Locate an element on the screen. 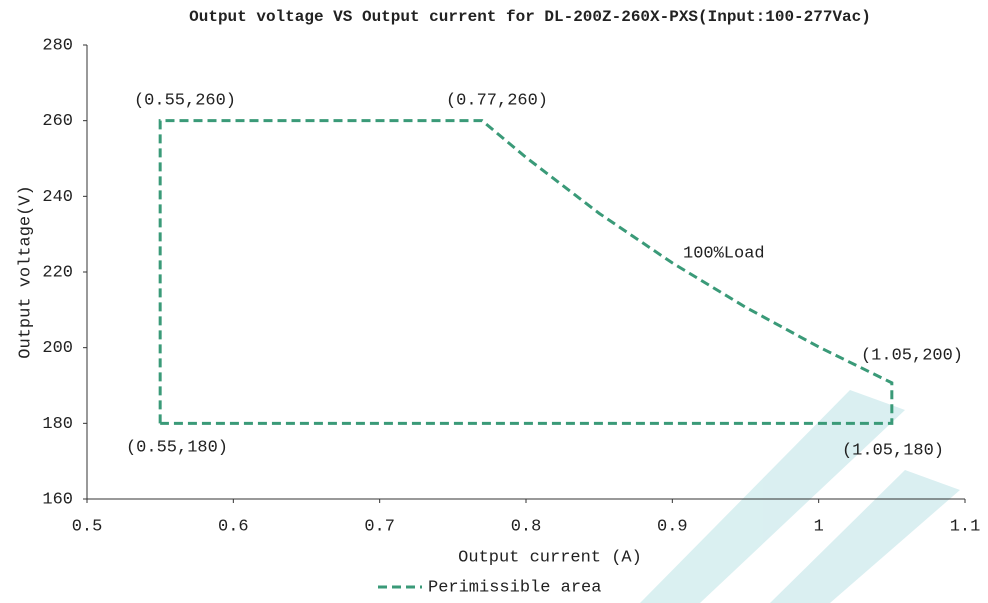  x-axis-label: Output current (A) is located at coordinates (550, 557).